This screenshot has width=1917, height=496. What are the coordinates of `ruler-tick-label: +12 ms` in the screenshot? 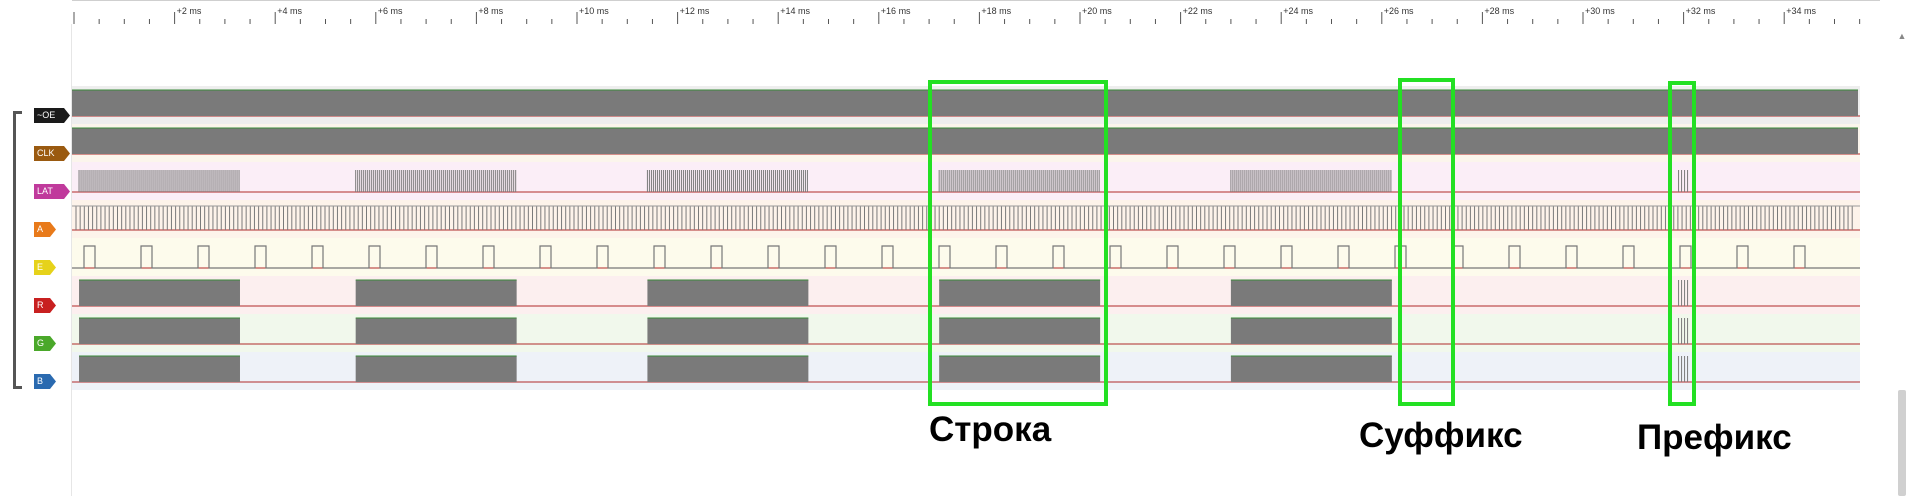 It's located at (695, 11).